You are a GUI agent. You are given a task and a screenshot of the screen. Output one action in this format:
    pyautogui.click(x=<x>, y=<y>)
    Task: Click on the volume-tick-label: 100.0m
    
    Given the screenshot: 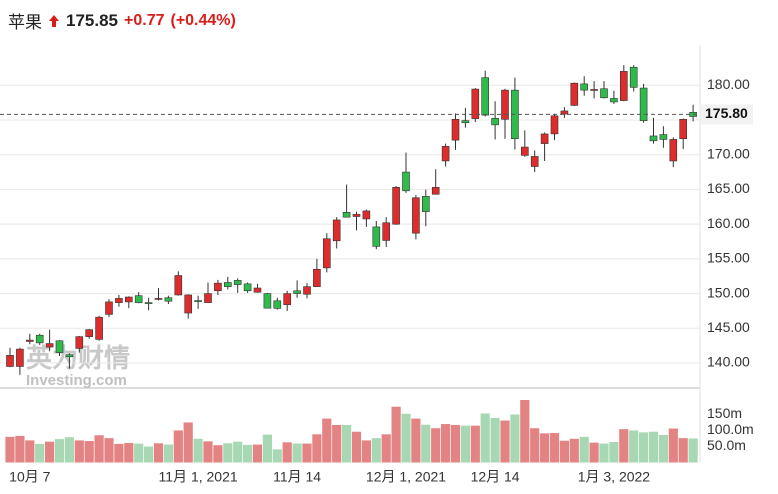 What is the action you would take?
    pyautogui.click(x=730, y=429)
    